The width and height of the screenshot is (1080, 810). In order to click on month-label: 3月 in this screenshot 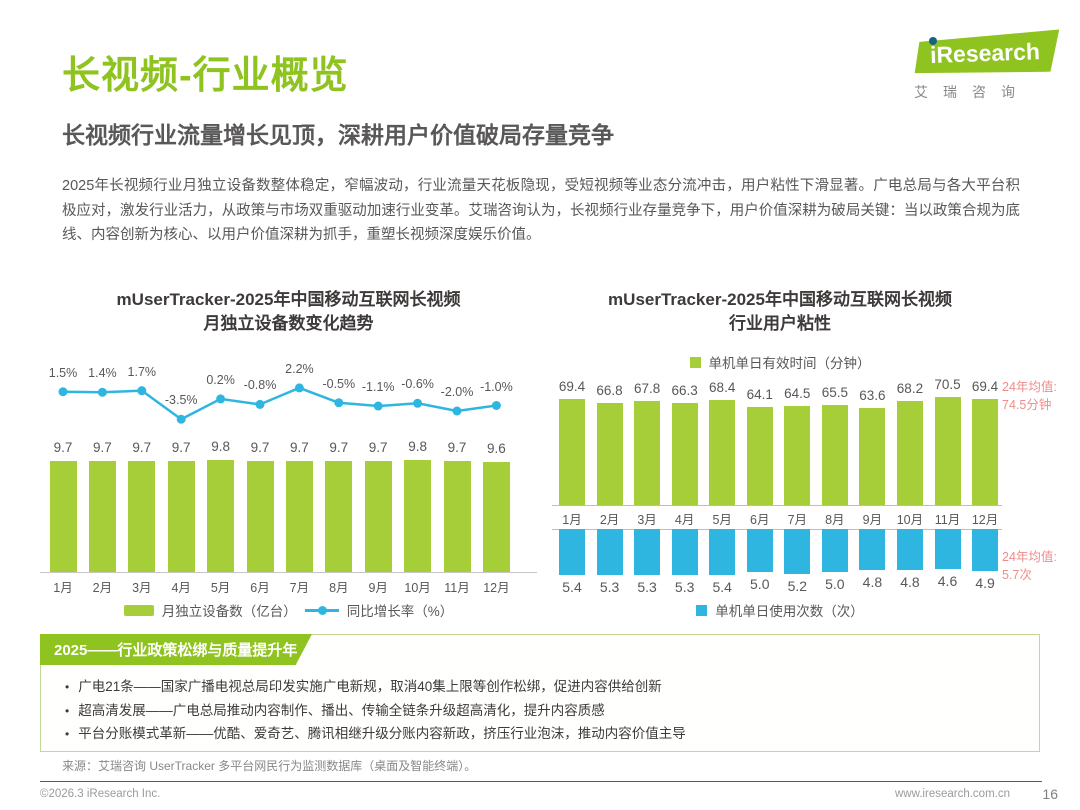, I will do `click(142, 588)`.